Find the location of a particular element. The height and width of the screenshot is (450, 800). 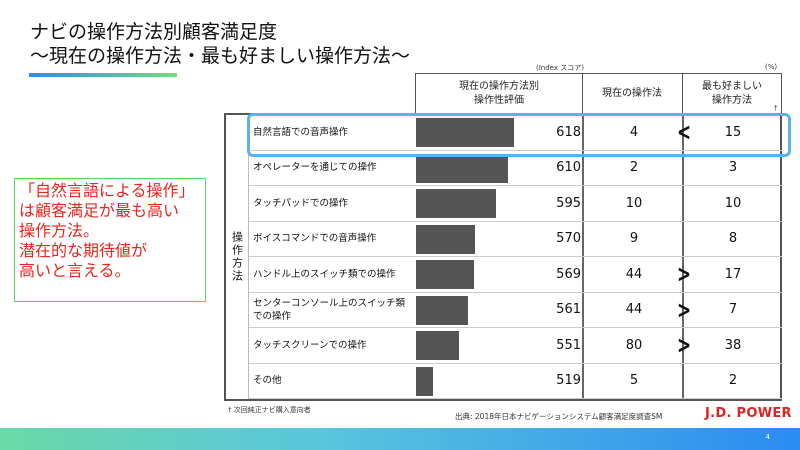

row-name: ハンドル上のスイッチ類での操作 is located at coordinates (324, 274).